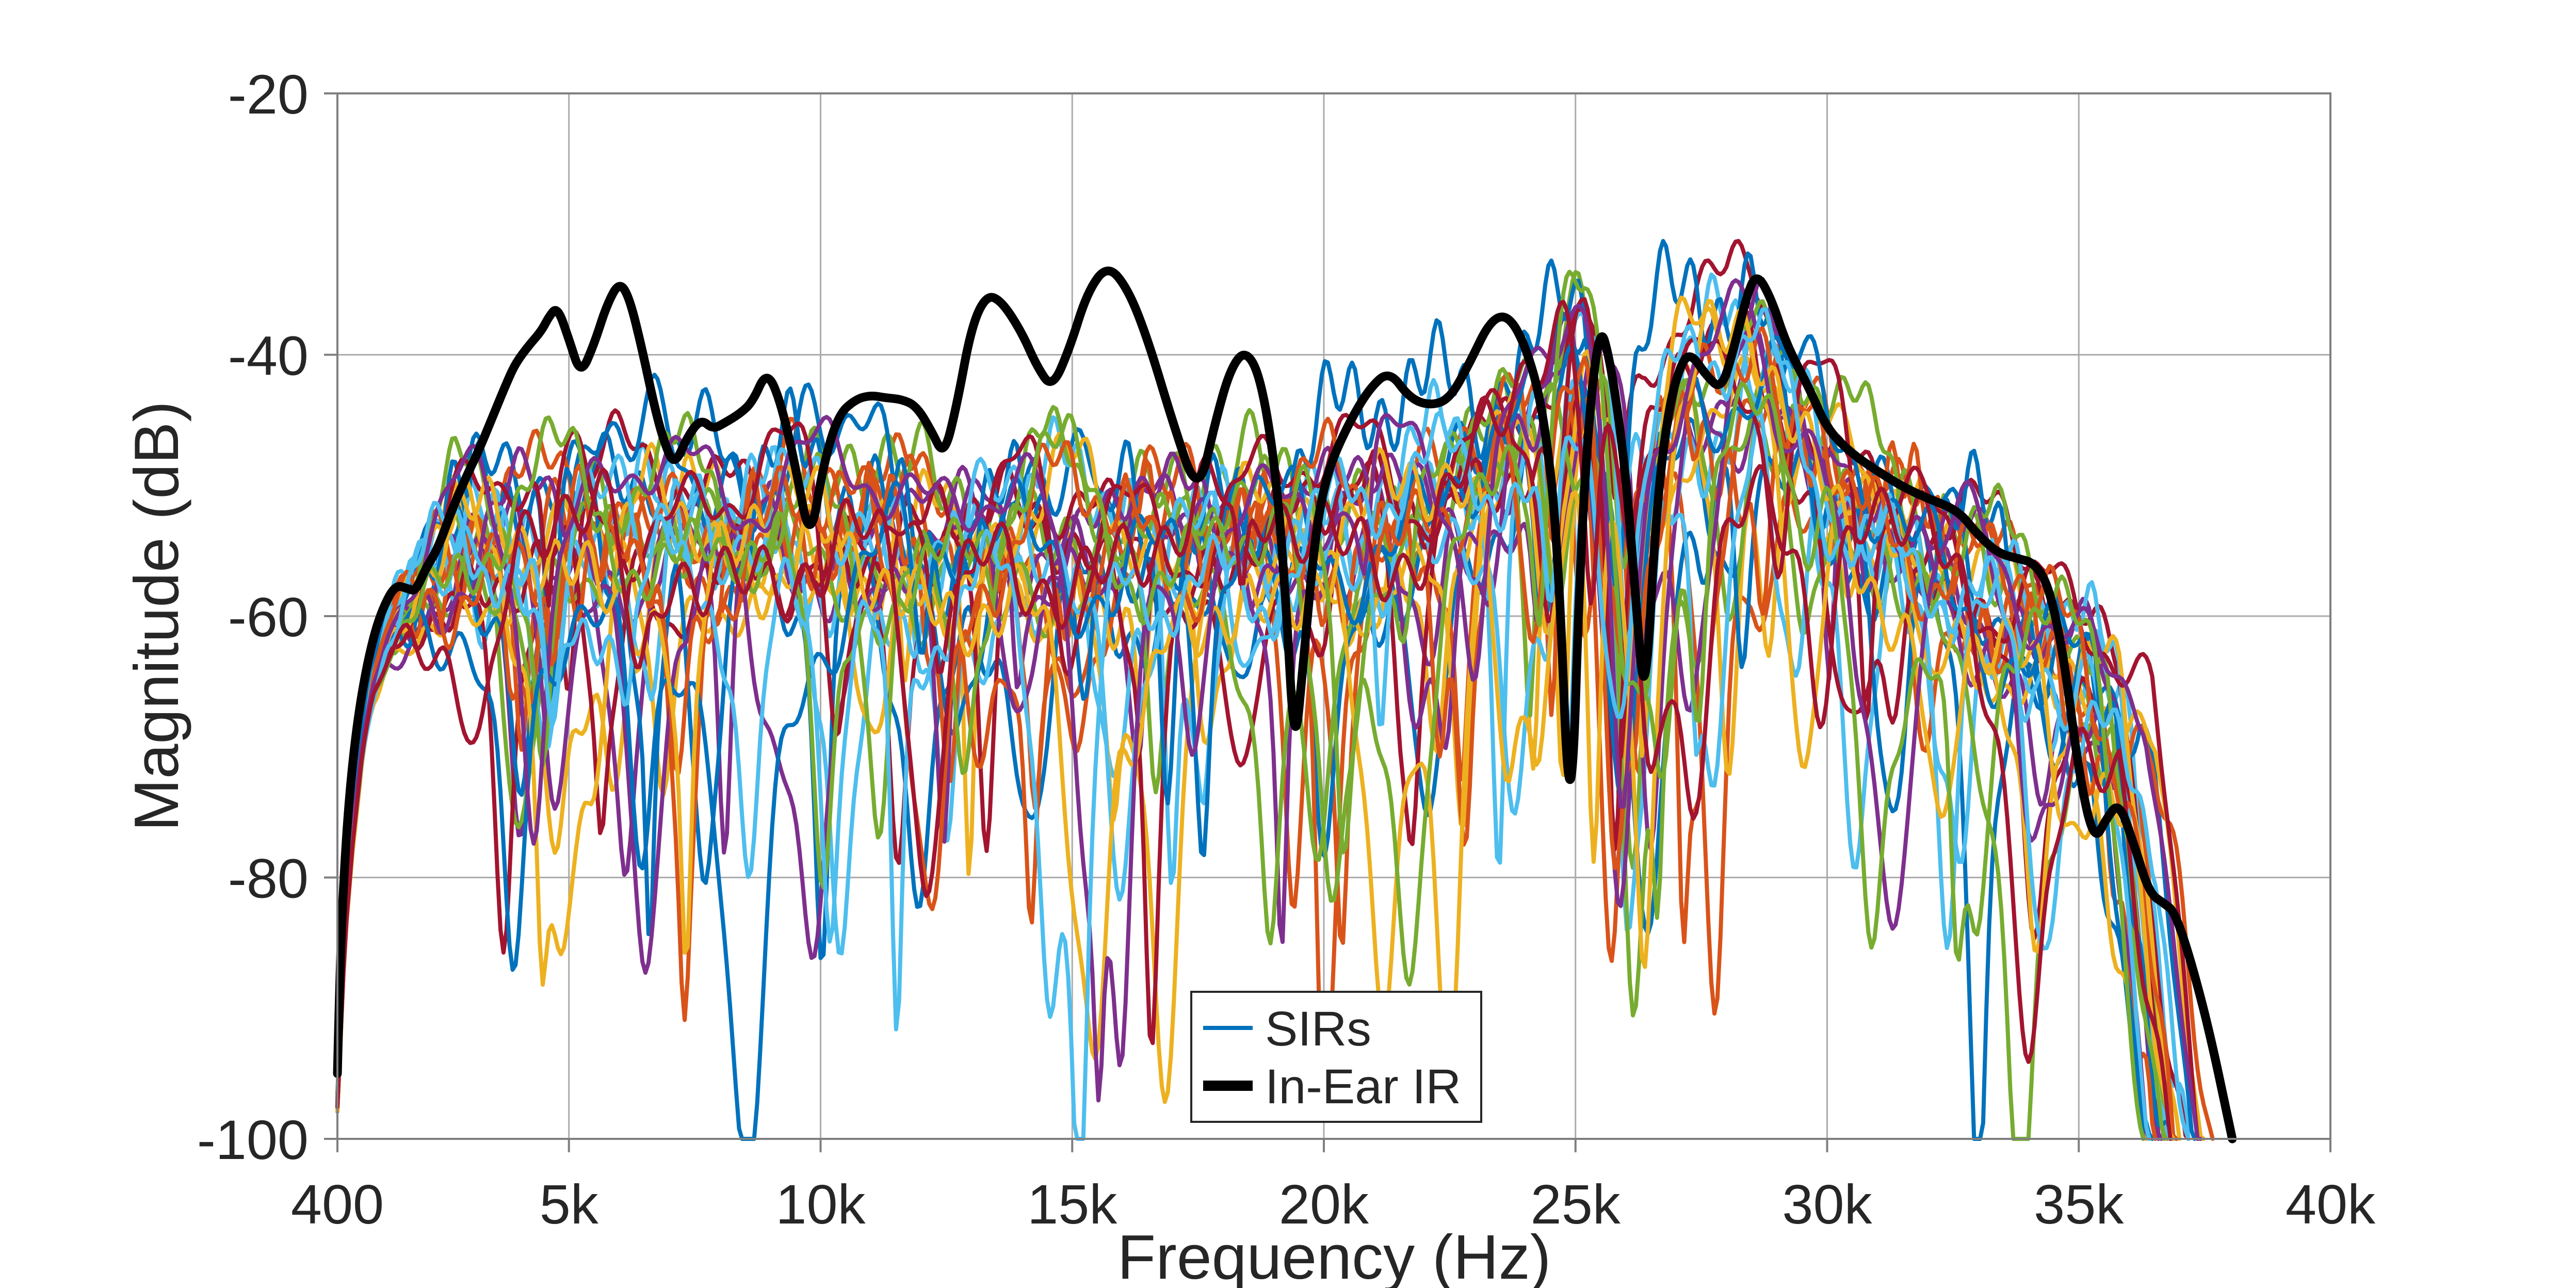  Describe the element at coordinates (1576, 1204) in the screenshot. I see `x-tick-label: 25k` at that location.